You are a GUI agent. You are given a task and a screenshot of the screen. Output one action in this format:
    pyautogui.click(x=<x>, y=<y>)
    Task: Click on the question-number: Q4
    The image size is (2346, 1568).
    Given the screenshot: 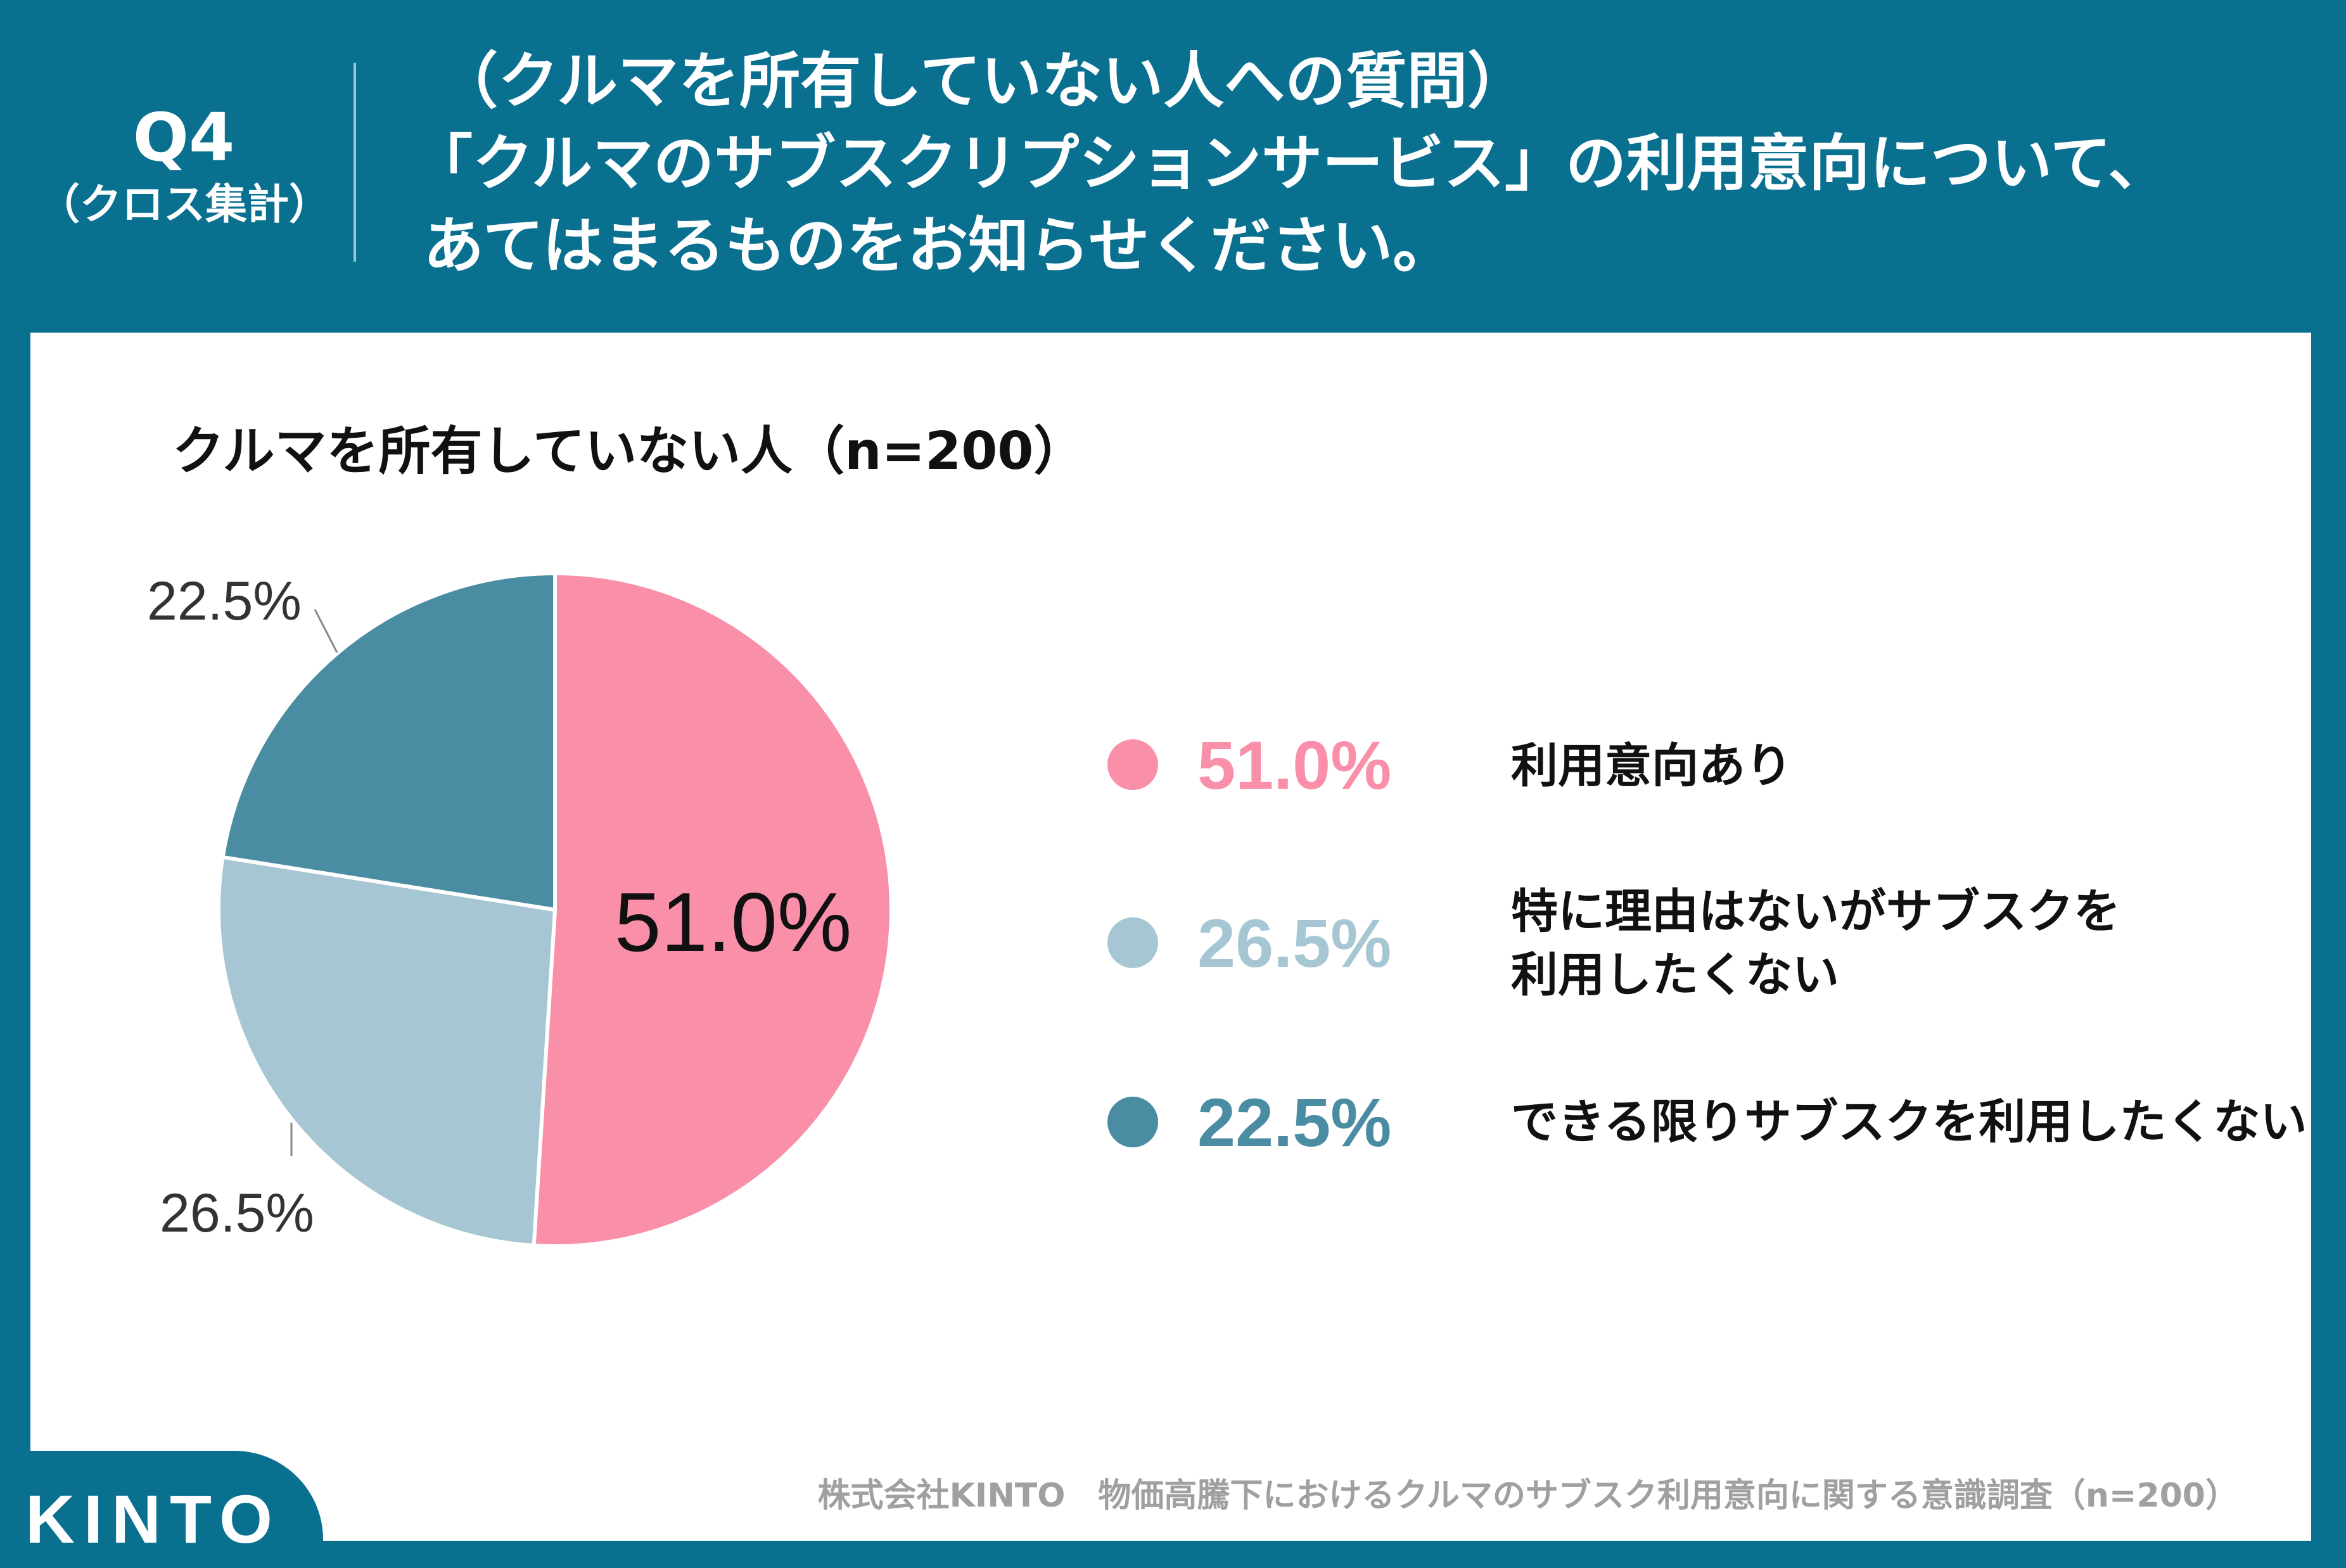 What is the action you would take?
    pyautogui.click(x=183, y=137)
    